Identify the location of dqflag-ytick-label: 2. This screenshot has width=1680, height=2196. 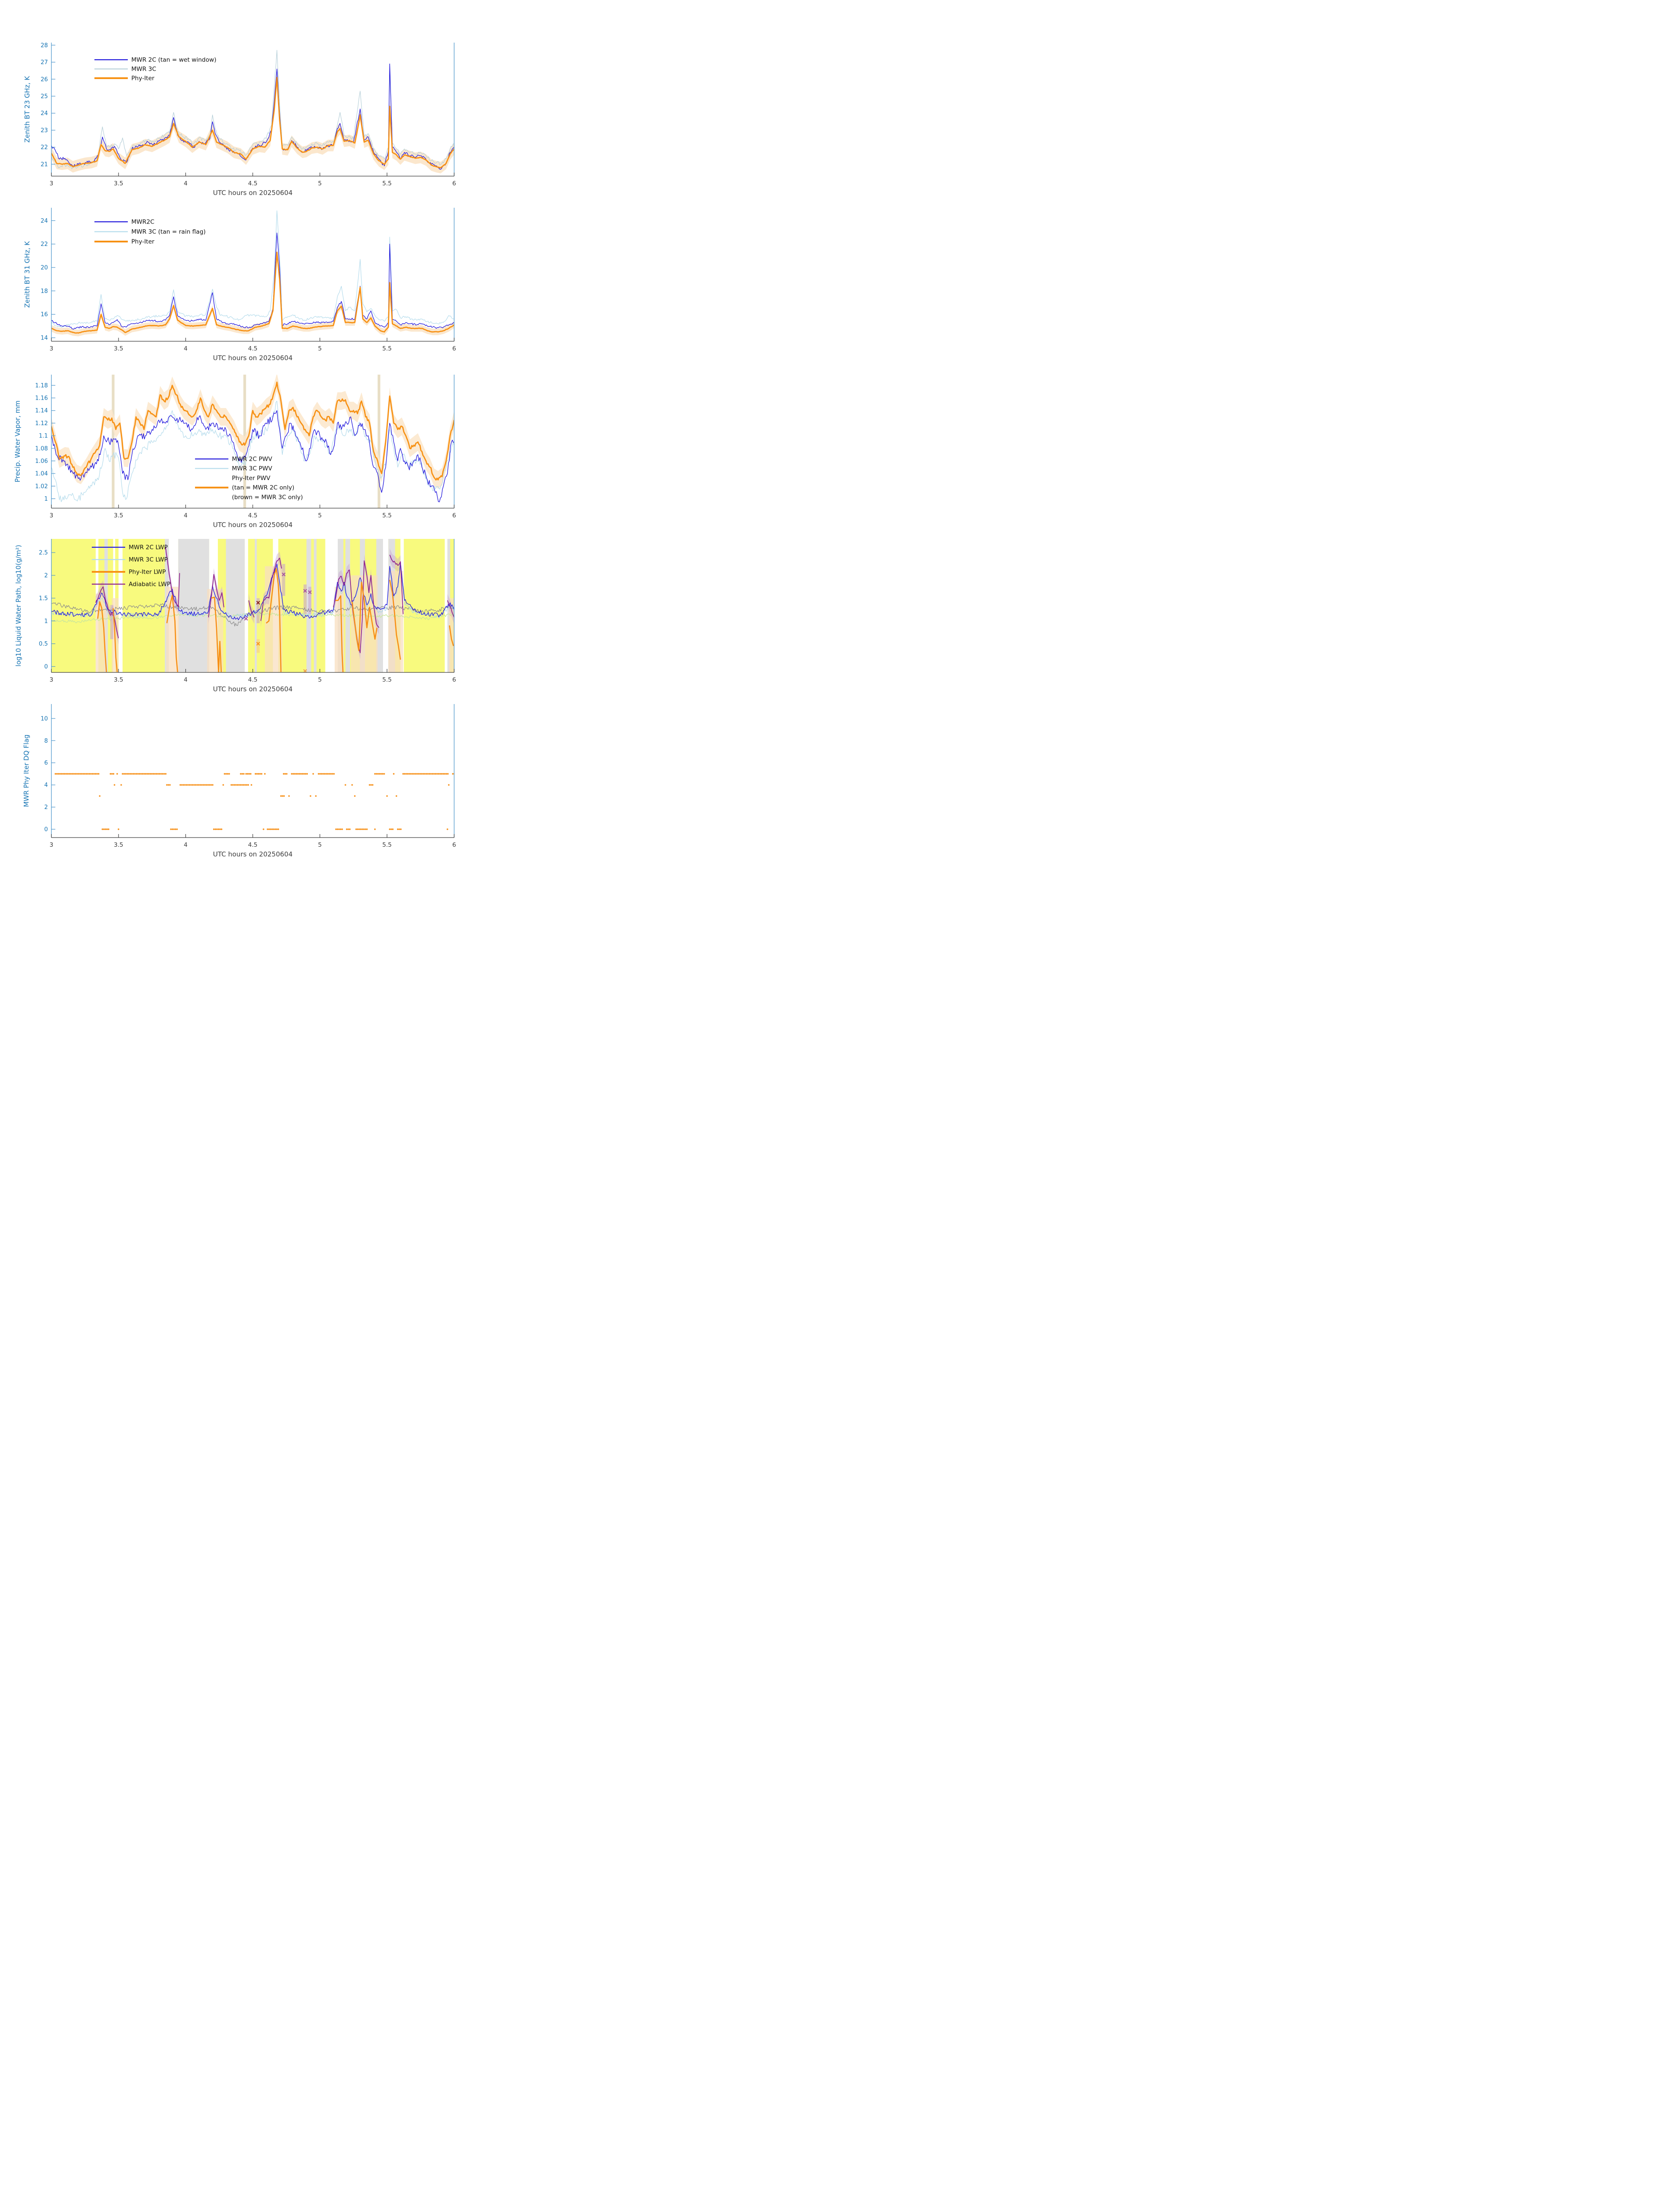
(46, 808).